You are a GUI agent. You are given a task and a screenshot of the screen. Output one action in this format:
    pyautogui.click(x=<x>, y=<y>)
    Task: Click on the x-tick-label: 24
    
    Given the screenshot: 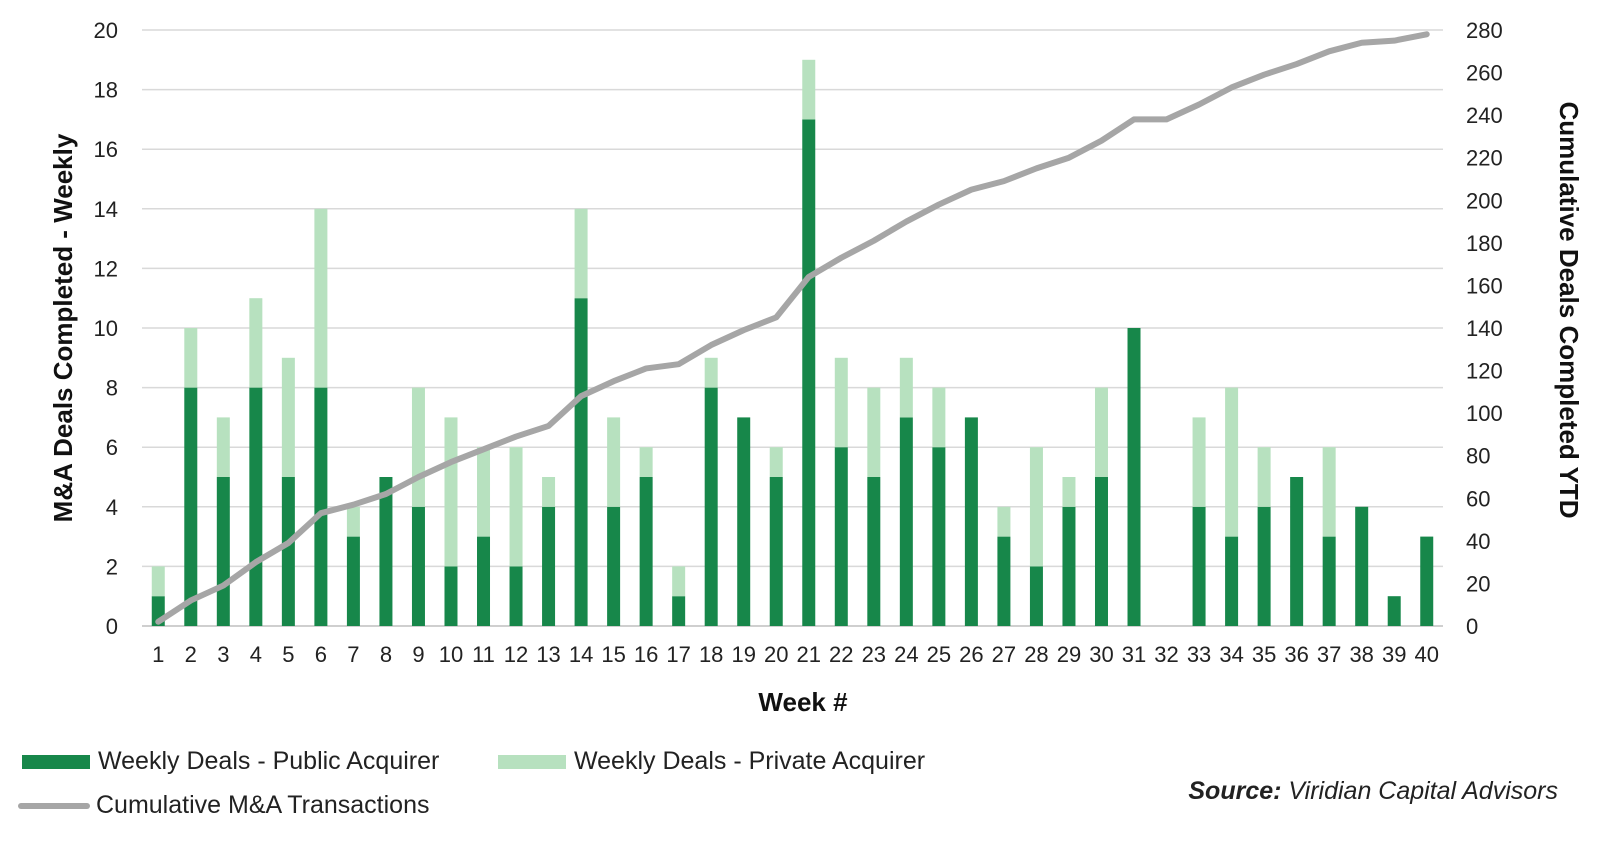 What is the action you would take?
    pyautogui.click(x=906, y=654)
    